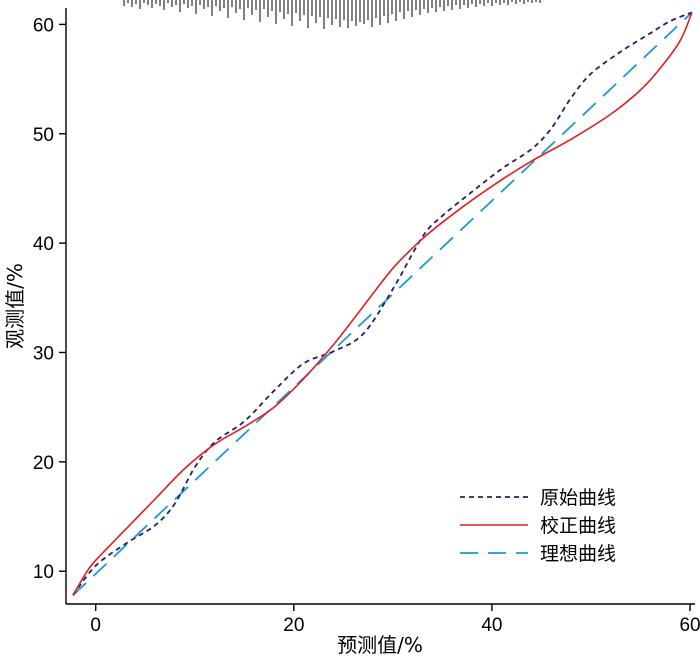  What do you see at coordinates (43, 463) in the screenshot?
I see `y-tick-label: 20` at bounding box center [43, 463].